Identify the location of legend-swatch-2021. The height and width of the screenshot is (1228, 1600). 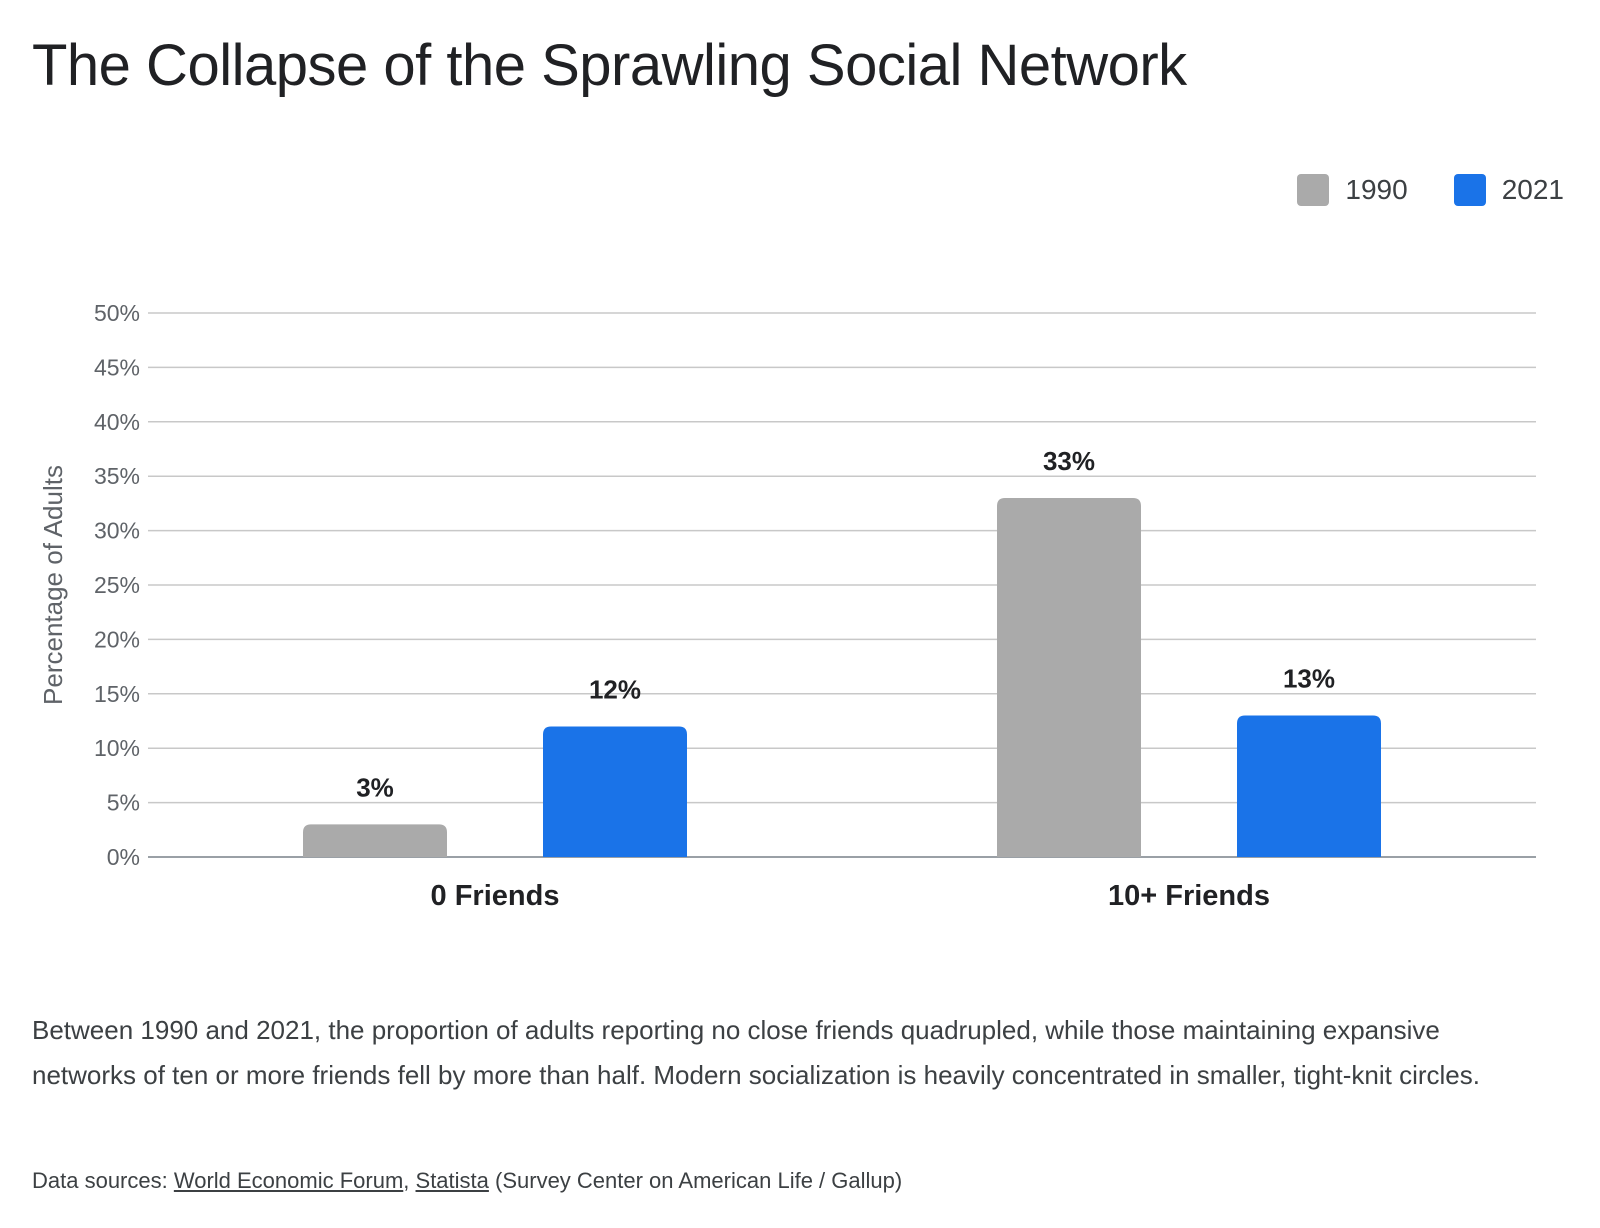
(1469, 190).